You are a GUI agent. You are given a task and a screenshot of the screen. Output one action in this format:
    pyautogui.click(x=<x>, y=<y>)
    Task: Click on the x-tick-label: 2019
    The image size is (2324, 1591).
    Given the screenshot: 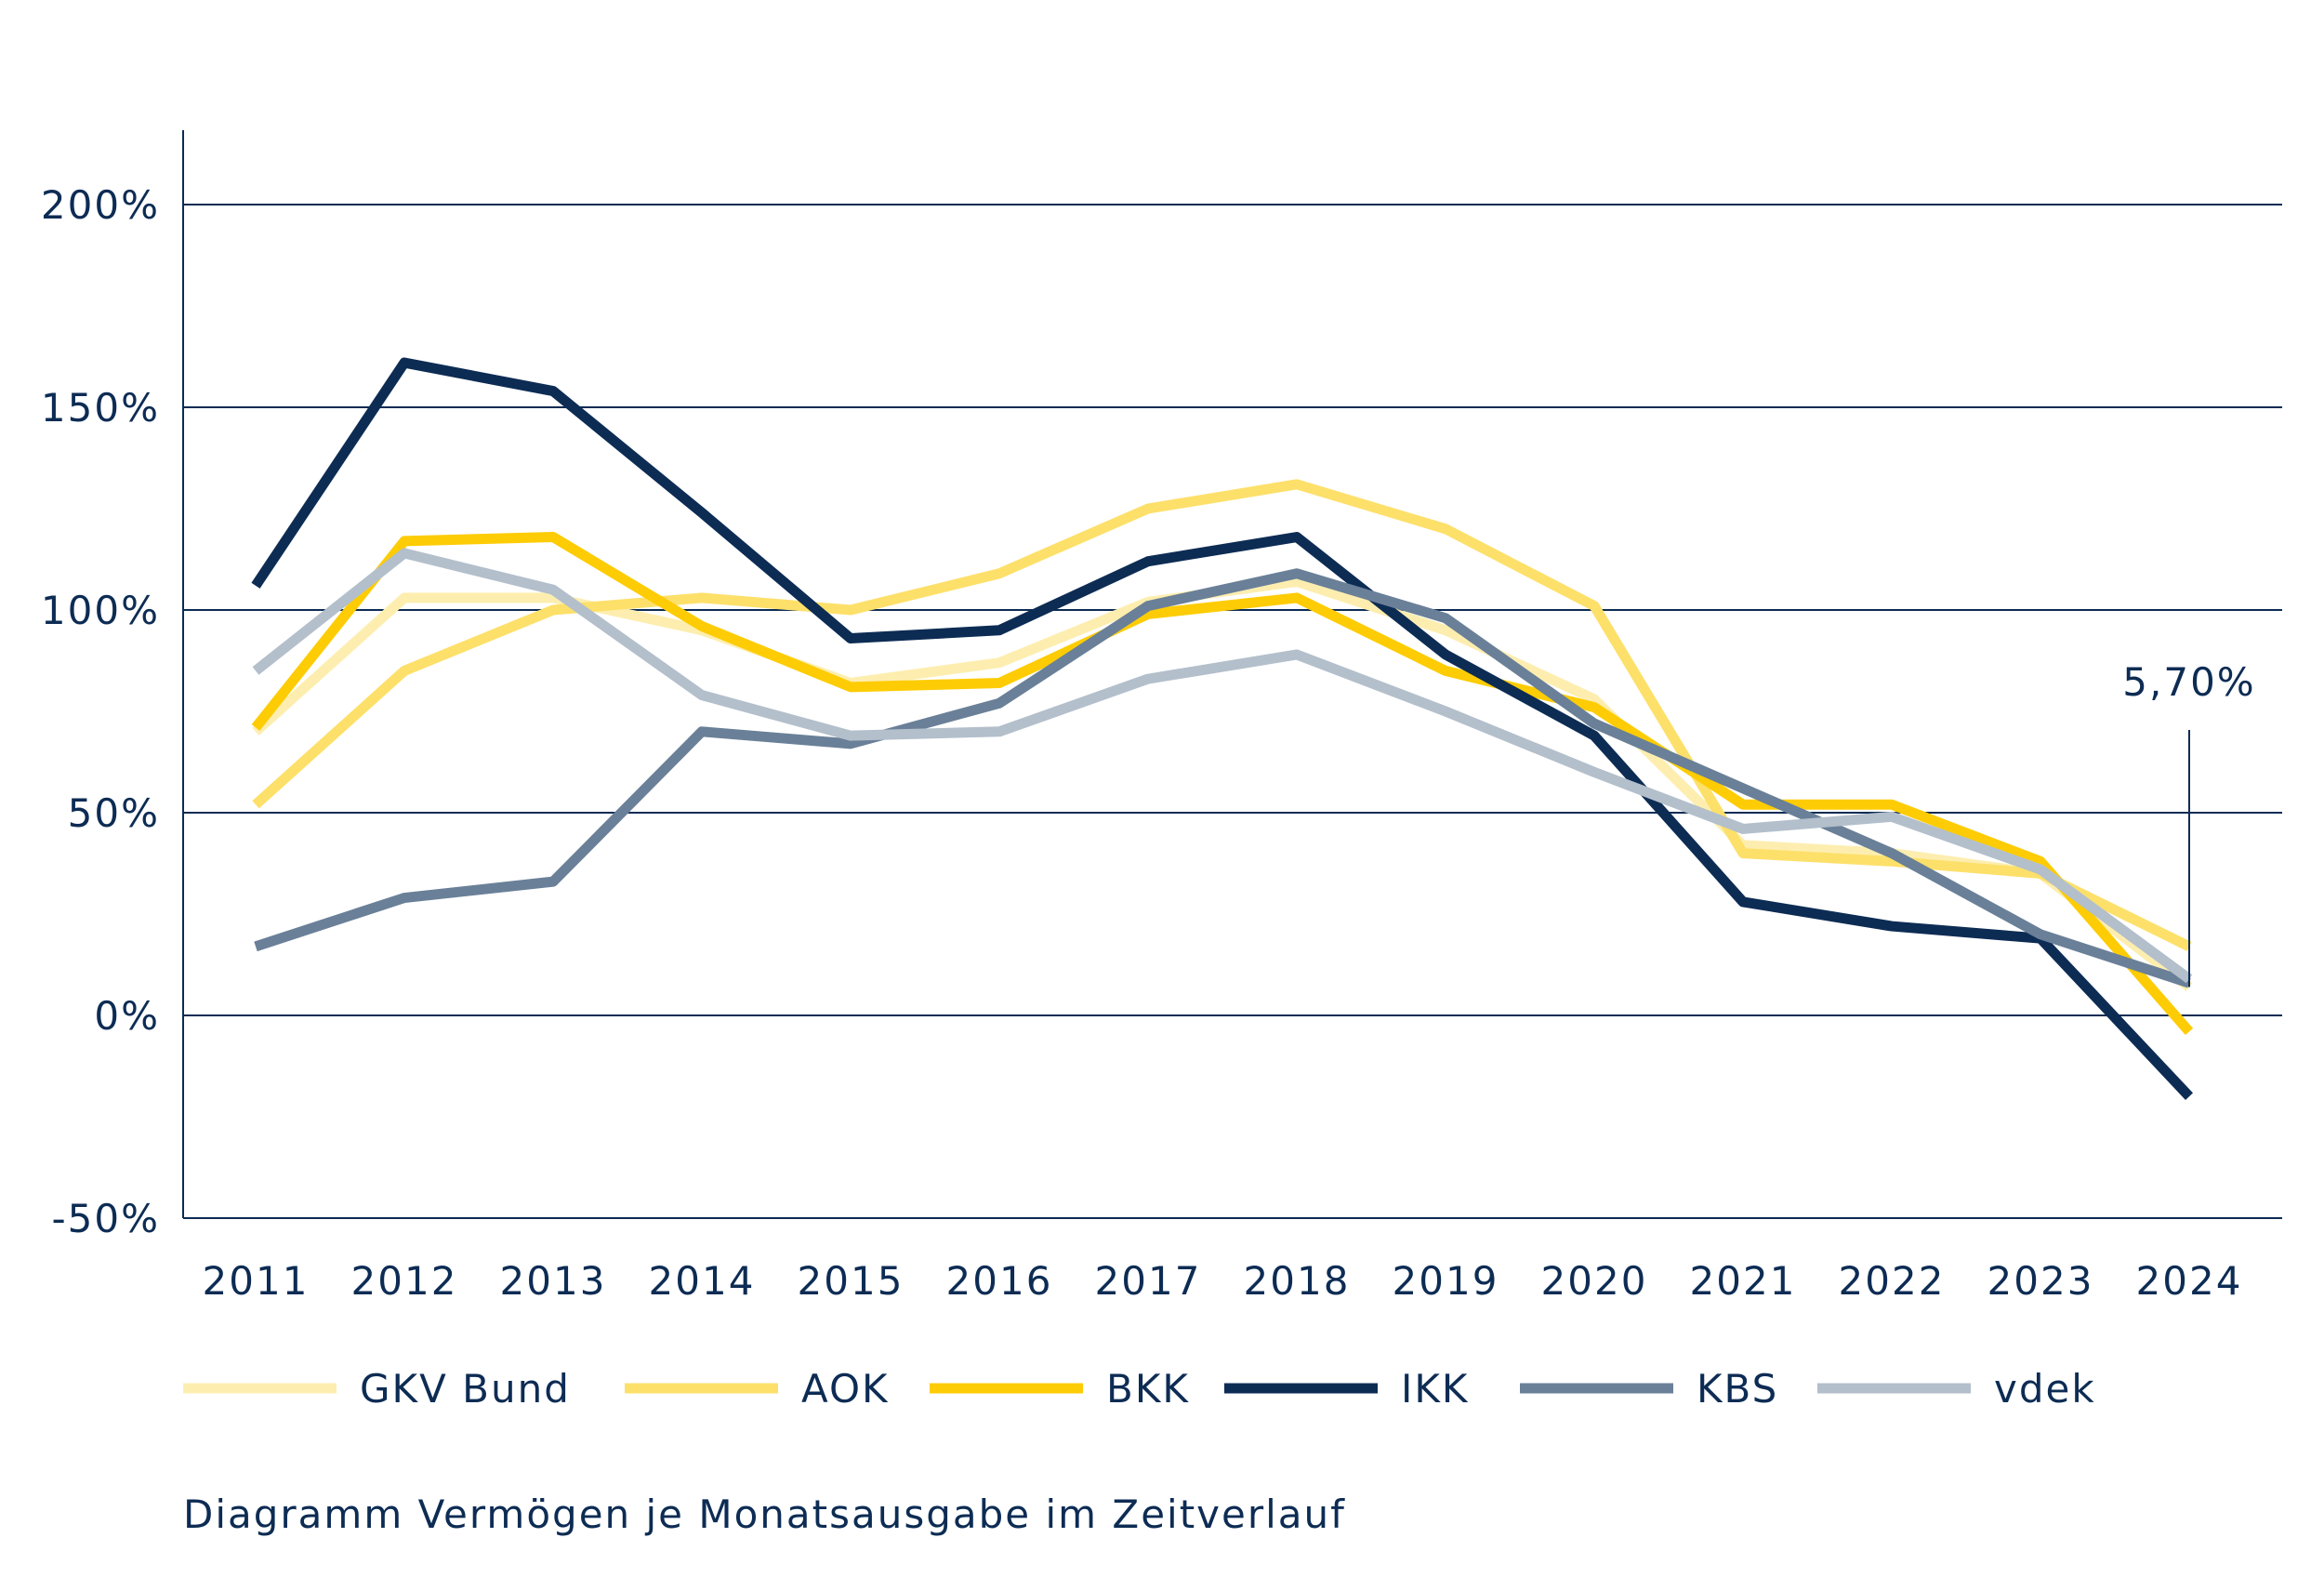 What is the action you would take?
    pyautogui.click(x=1446, y=1281)
    